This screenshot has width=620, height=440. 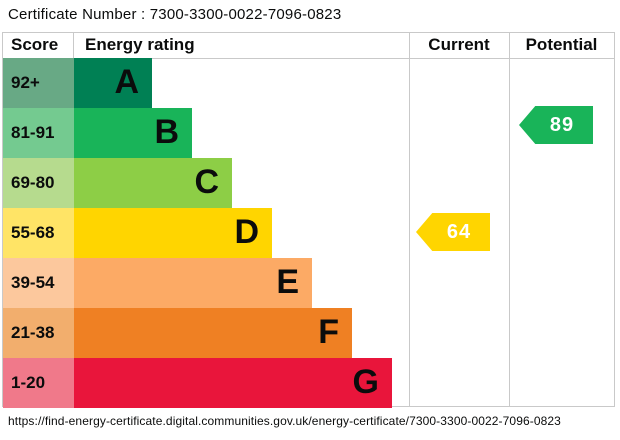 What do you see at coordinates (38, 283) in the screenshot?
I see `score-range-e: 39-54` at bounding box center [38, 283].